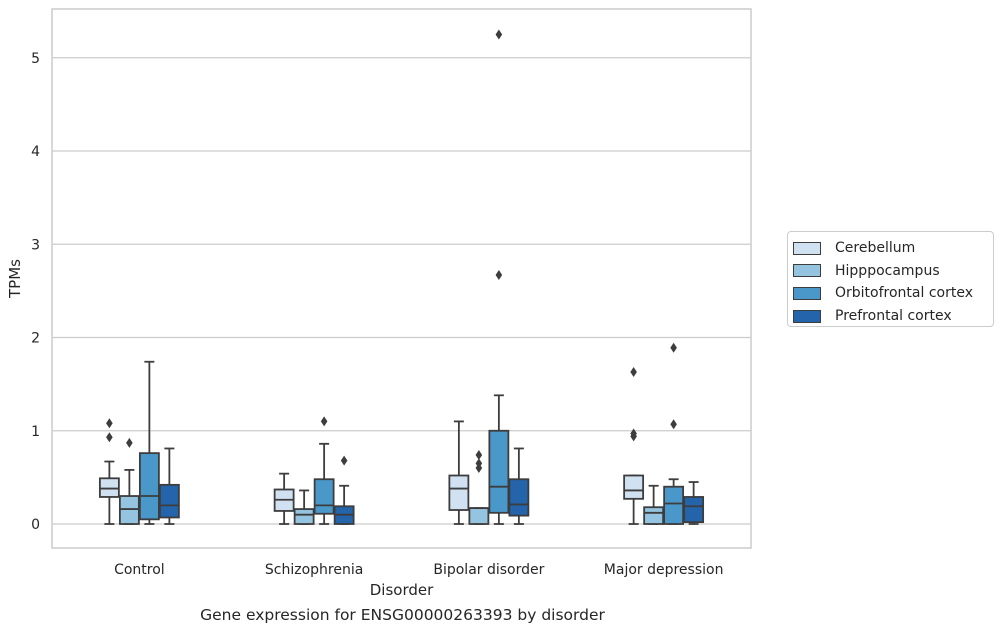 The height and width of the screenshot is (634, 1003). Describe the element at coordinates (499, 471) in the screenshot. I see `box-orbitofrontal-cortex-2-iqr` at that location.